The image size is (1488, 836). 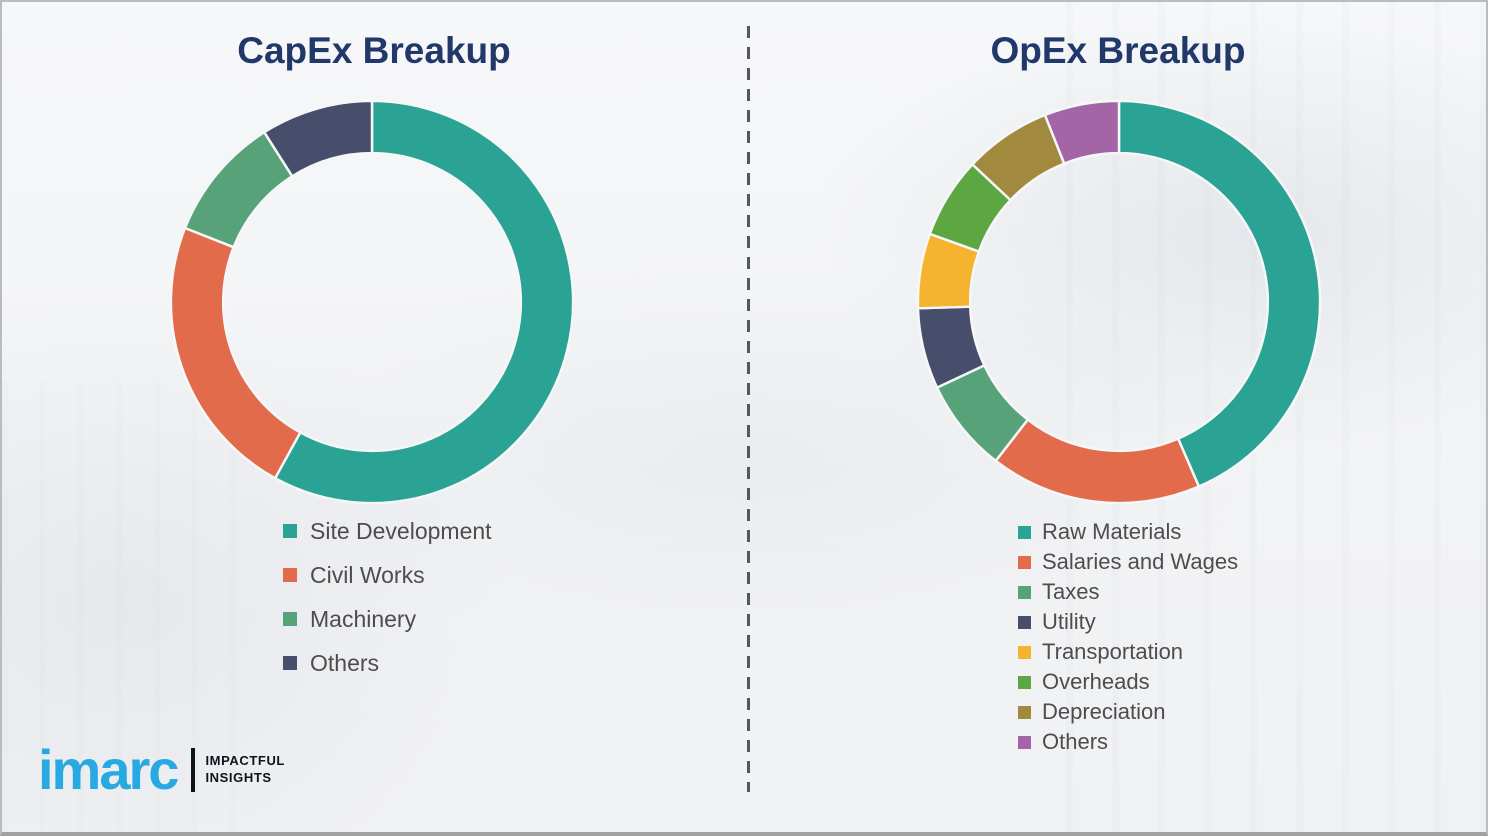 What do you see at coordinates (1128, 622) in the screenshot?
I see `legend-item: Utility` at bounding box center [1128, 622].